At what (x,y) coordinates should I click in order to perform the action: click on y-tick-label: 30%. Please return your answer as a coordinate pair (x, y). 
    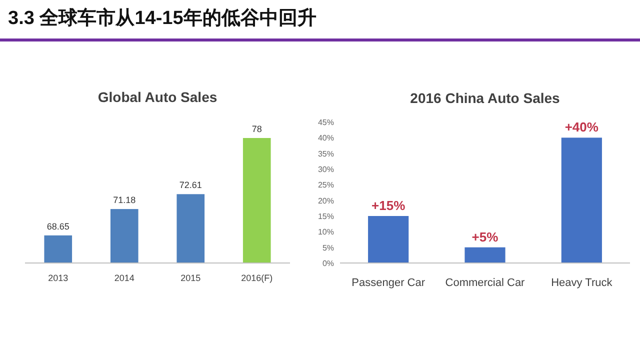
    Looking at the image, I should click on (326, 169).